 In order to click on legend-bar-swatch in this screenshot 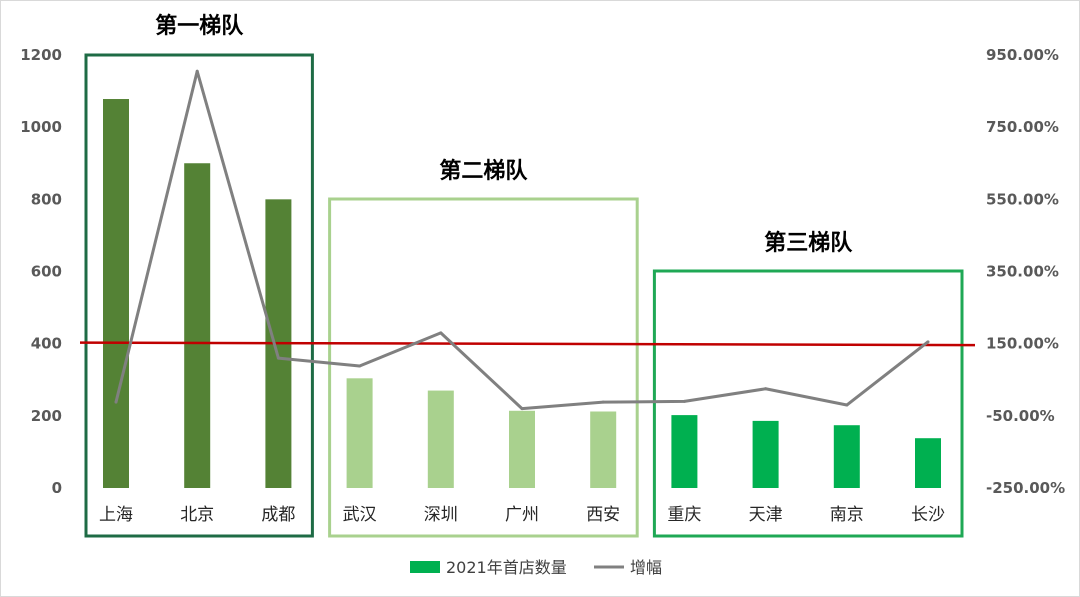, I will do `click(425, 567)`.